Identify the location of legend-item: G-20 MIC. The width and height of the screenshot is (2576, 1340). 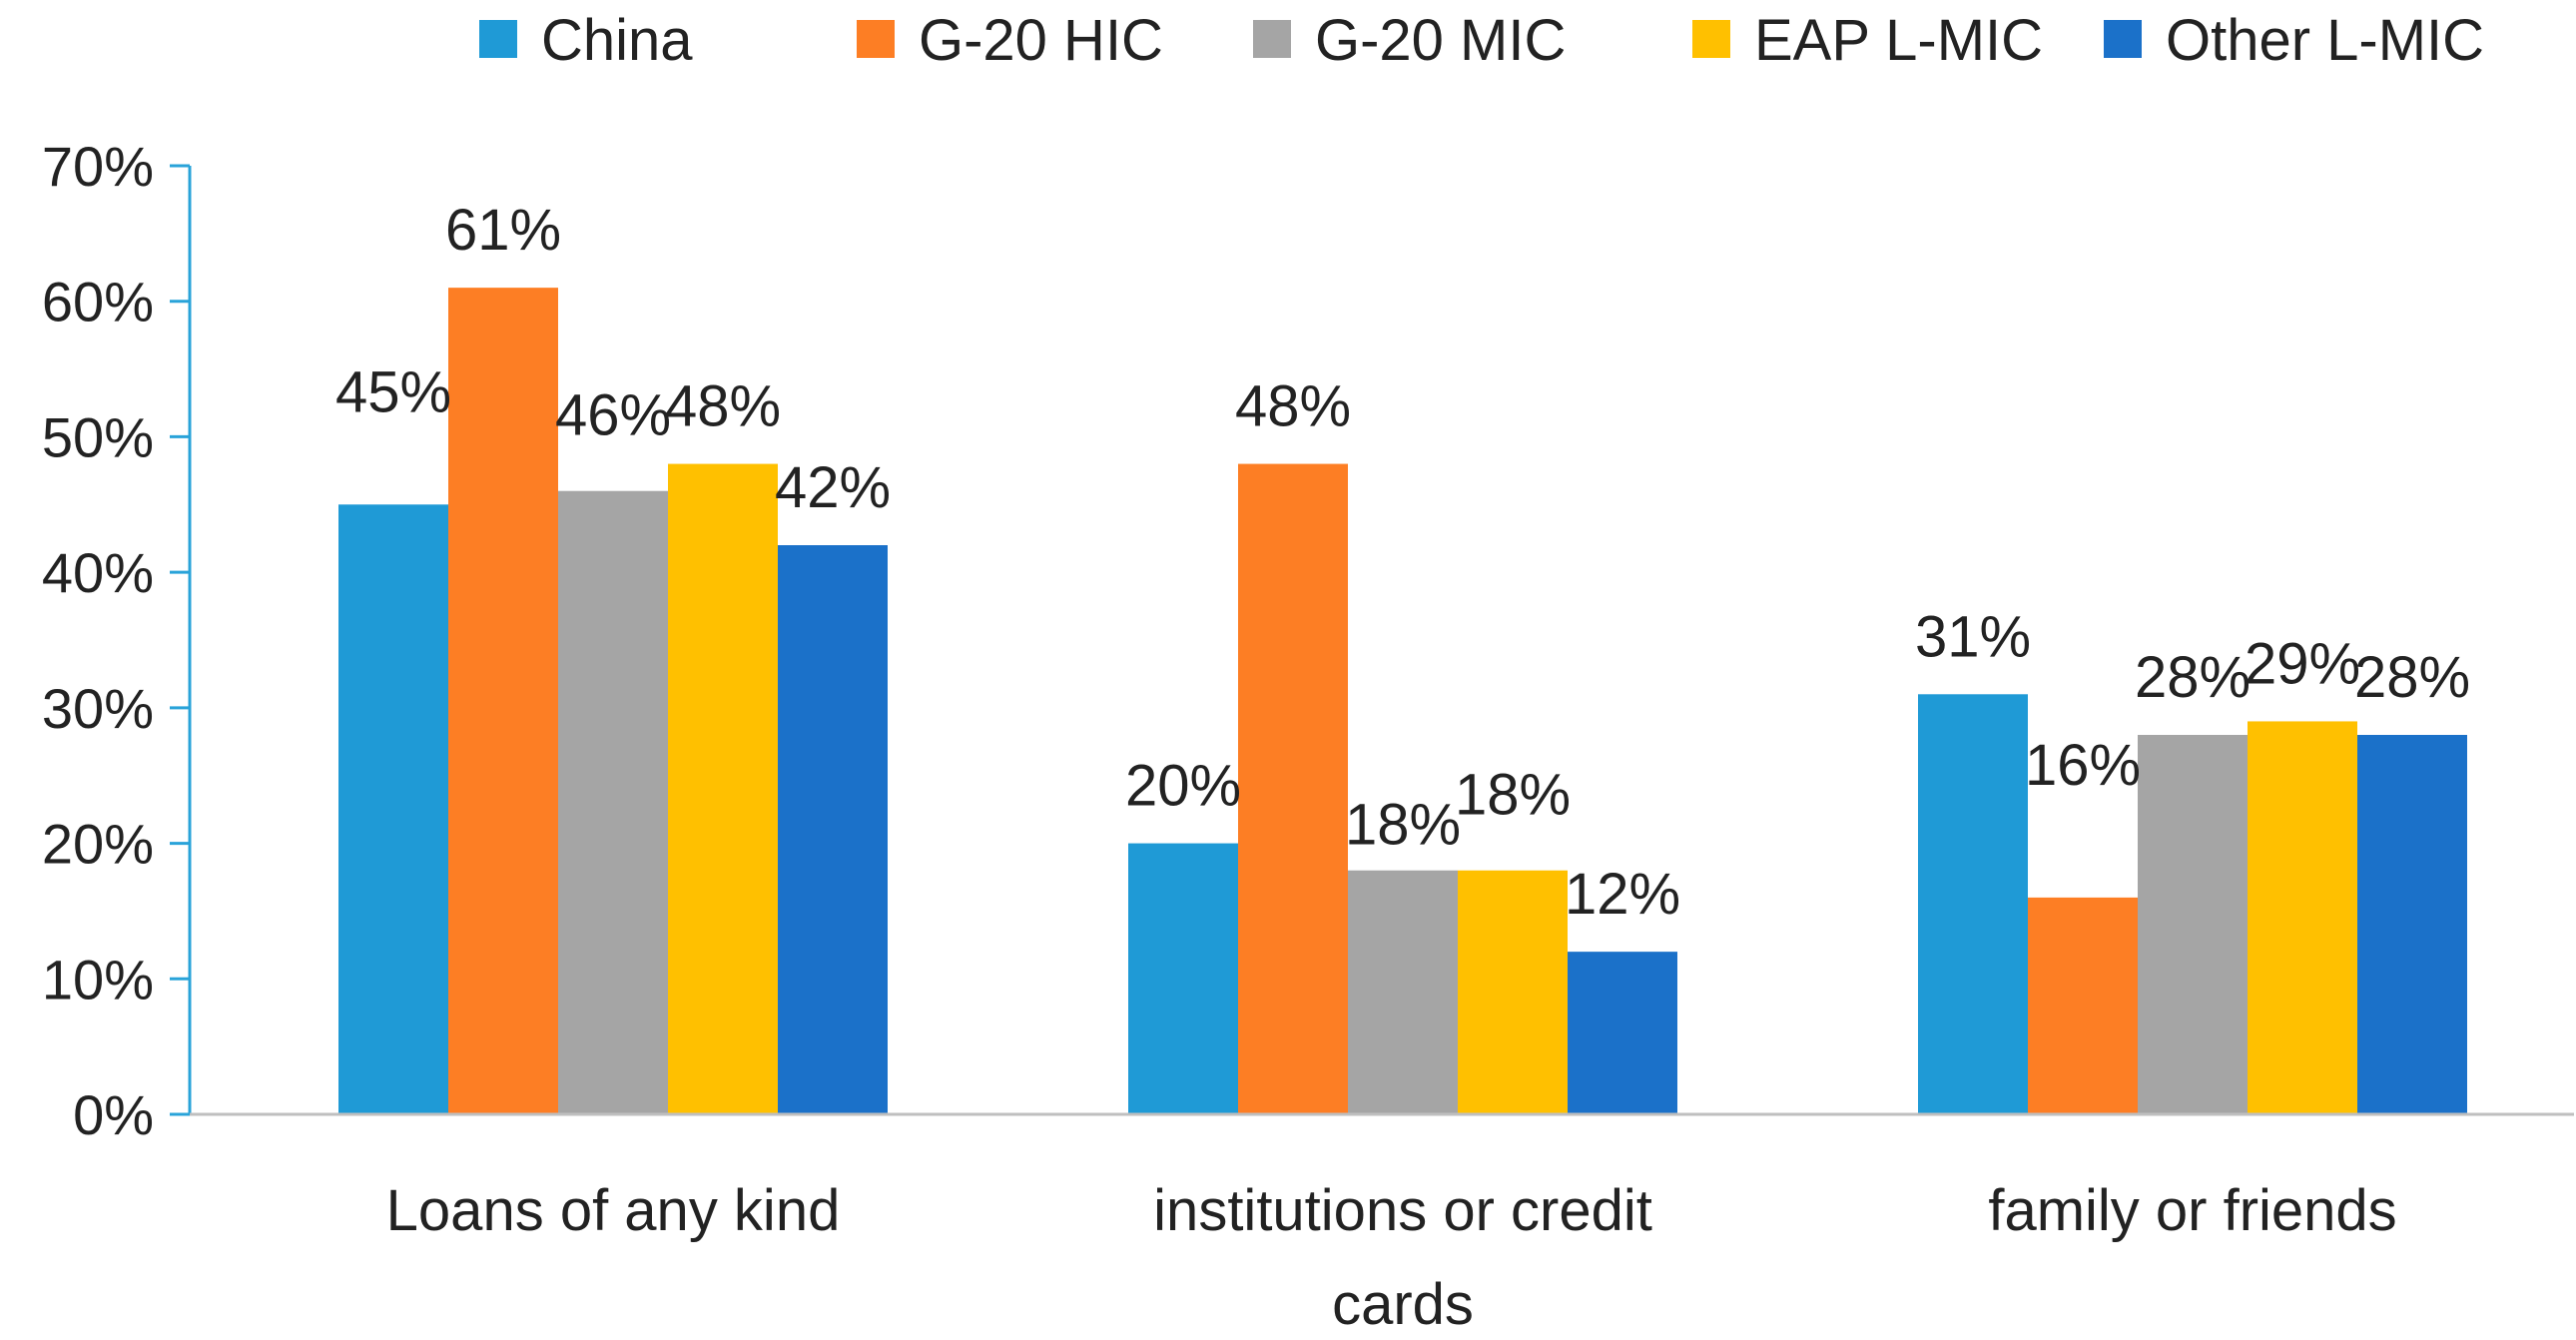
(1409, 41).